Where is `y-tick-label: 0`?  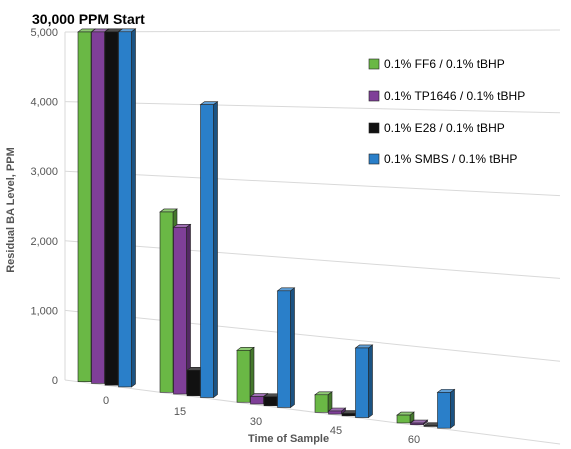
y-tick-label: 0 is located at coordinates (55, 381).